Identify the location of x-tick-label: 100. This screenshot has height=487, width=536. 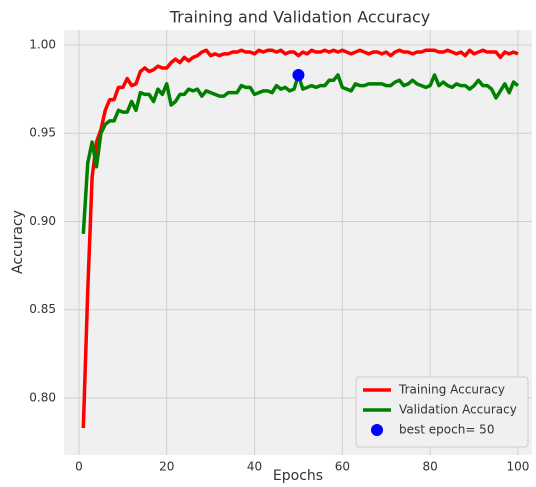
(517, 467).